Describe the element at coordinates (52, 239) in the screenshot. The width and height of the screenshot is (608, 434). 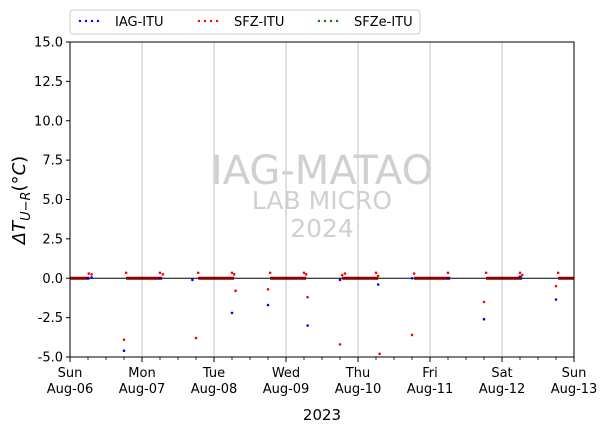
I see `y-tick-label: 2.5` at that location.